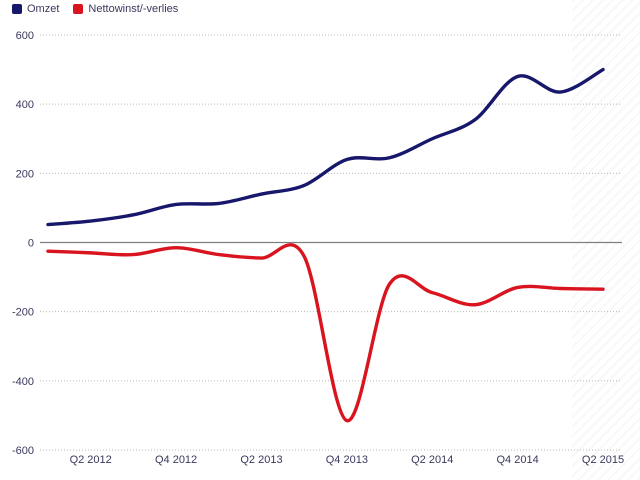 This screenshot has width=640, height=480. Describe the element at coordinates (518, 460) in the screenshot. I see `x-tick-label: Q4 2014` at that location.